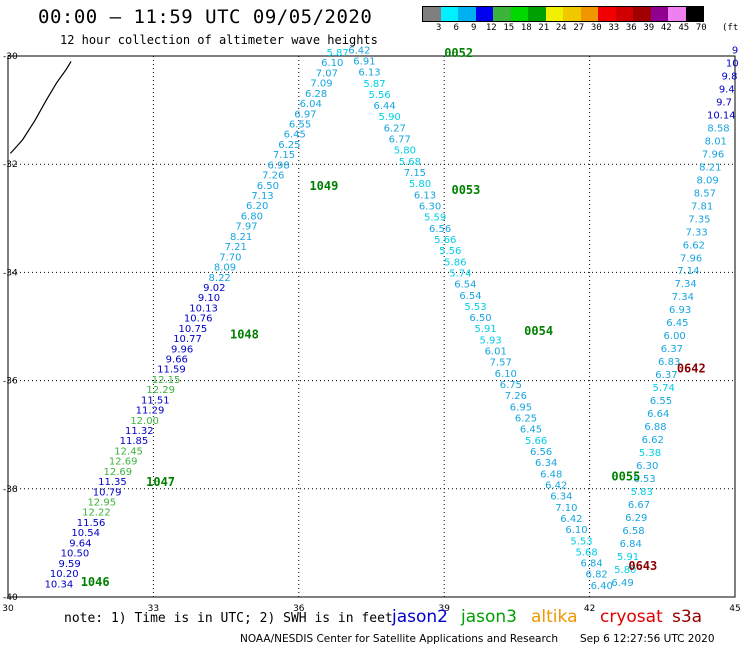  What do you see at coordinates (691, 258) in the screenshot?
I see `swh-value: 7.96` at bounding box center [691, 258].